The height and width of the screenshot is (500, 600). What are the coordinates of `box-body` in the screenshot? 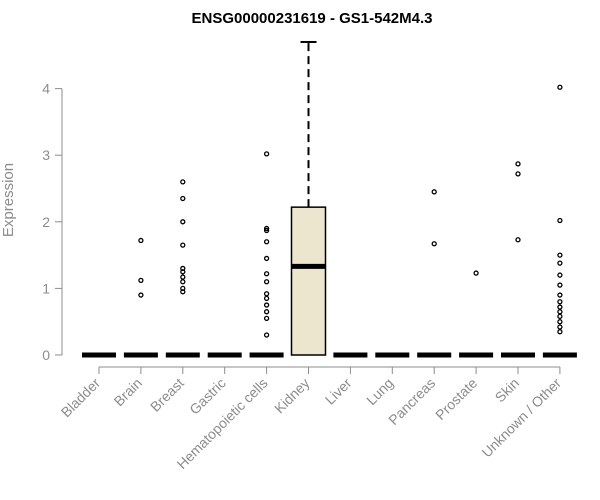 It's located at (308, 281).